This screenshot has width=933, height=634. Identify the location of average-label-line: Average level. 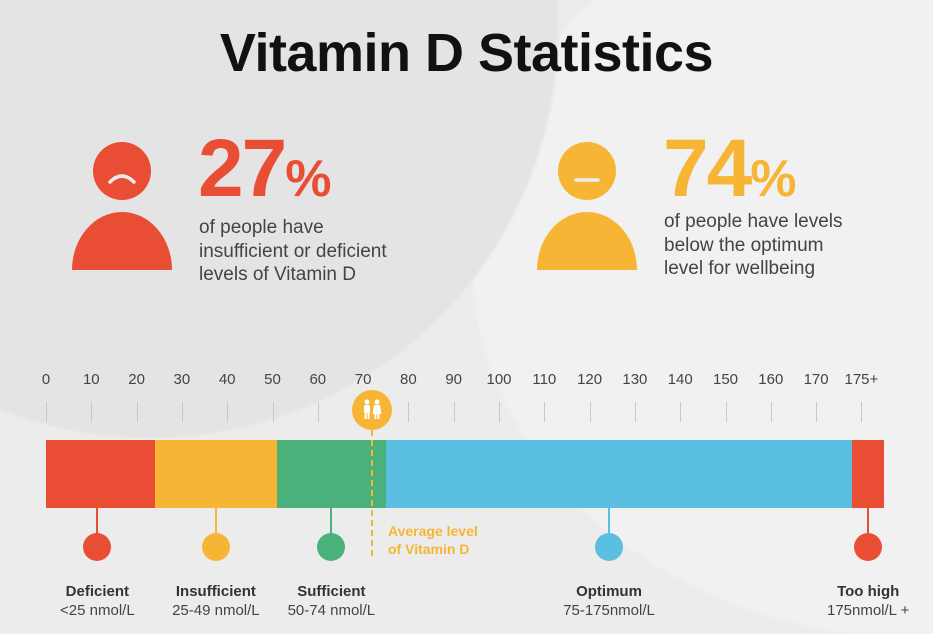
(433, 531).